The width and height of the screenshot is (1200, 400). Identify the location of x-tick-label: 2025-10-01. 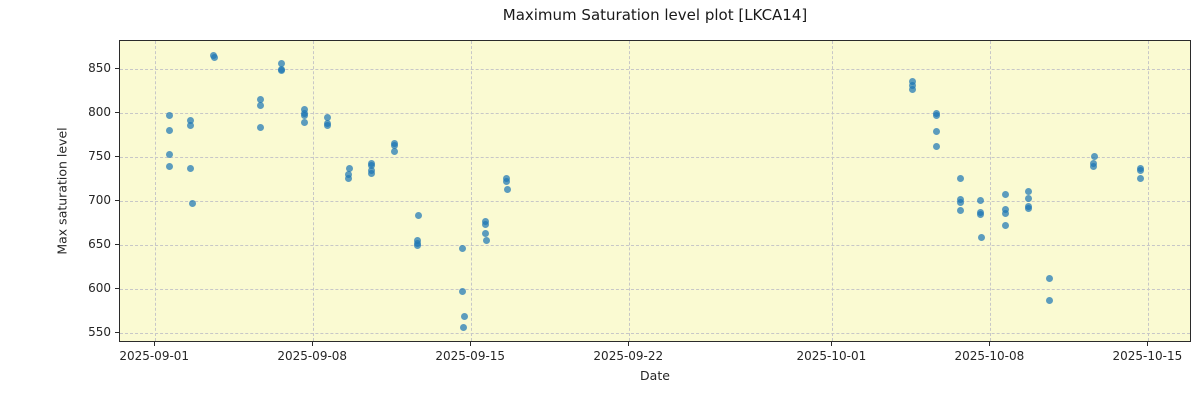
(831, 356).